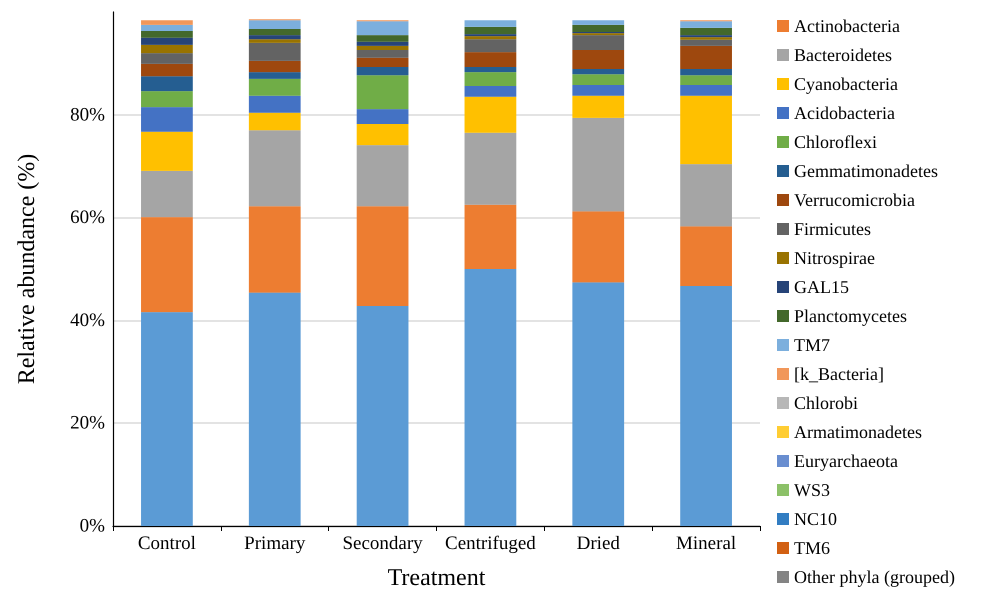 This screenshot has width=991, height=612. I want to click on legend-label: Cyanobacteria, so click(846, 84).